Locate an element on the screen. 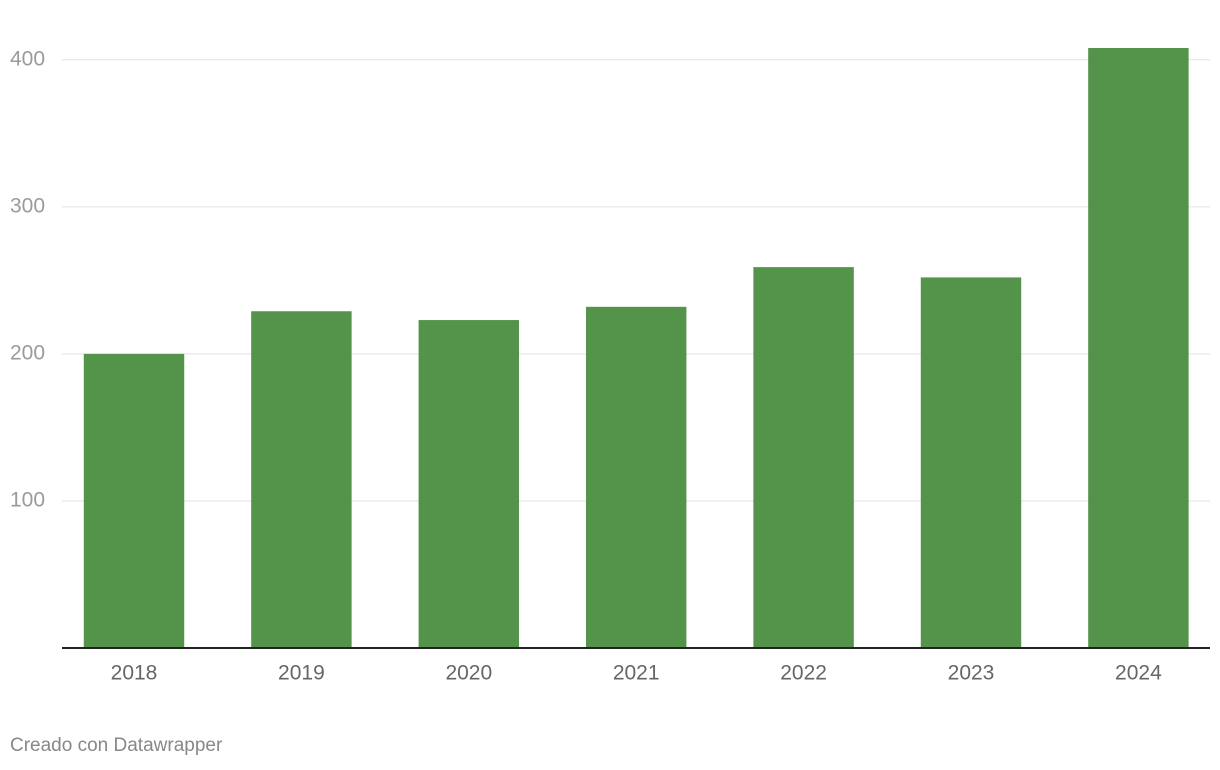 This screenshot has width=1220, height=770. x-tick-label: 2023 is located at coordinates (971, 673).